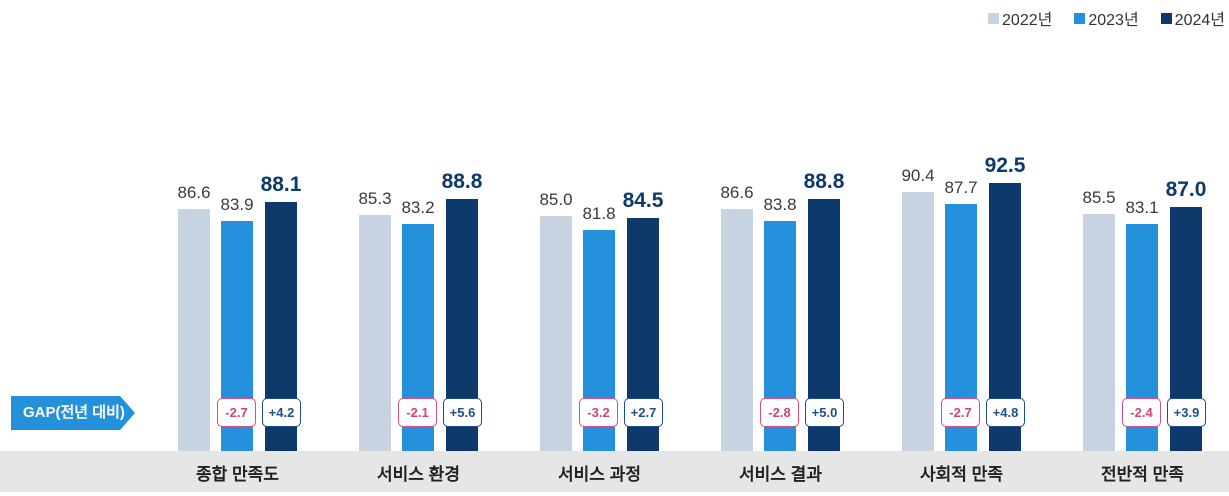 The width and height of the screenshot is (1229, 496). Describe the element at coordinates (598, 412) in the screenshot. I see `gap-badge-2023: -3.2` at that location.